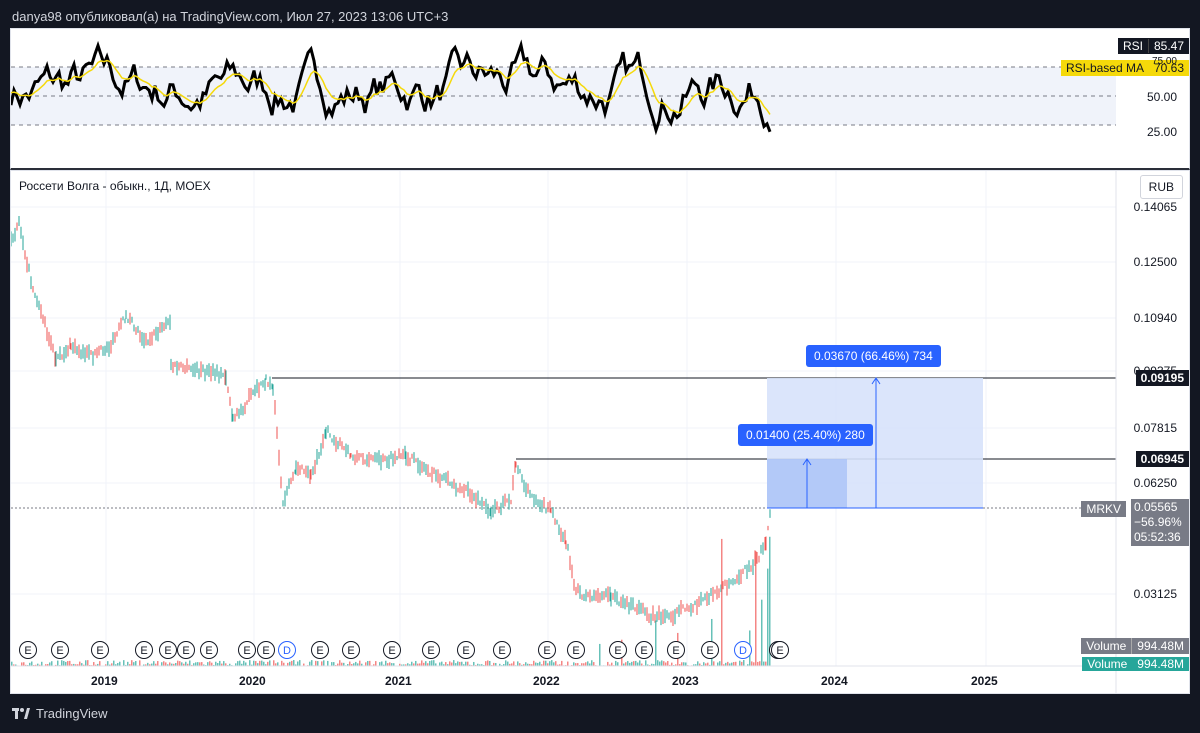  I want to click on measure-arrowhead, so click(807, 462).